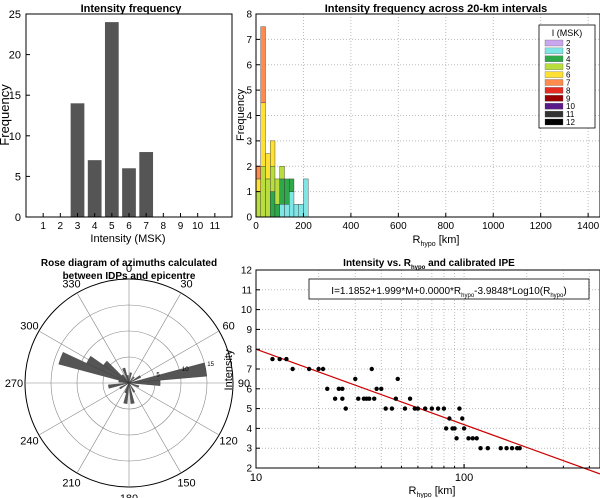  I want to click on p1-xlabel: Intensity (MSK), so click(127, 239).